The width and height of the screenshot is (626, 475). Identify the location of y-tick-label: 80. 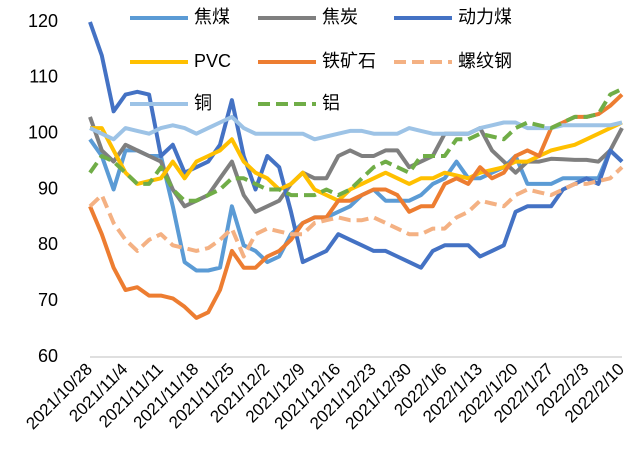
(48, 244).